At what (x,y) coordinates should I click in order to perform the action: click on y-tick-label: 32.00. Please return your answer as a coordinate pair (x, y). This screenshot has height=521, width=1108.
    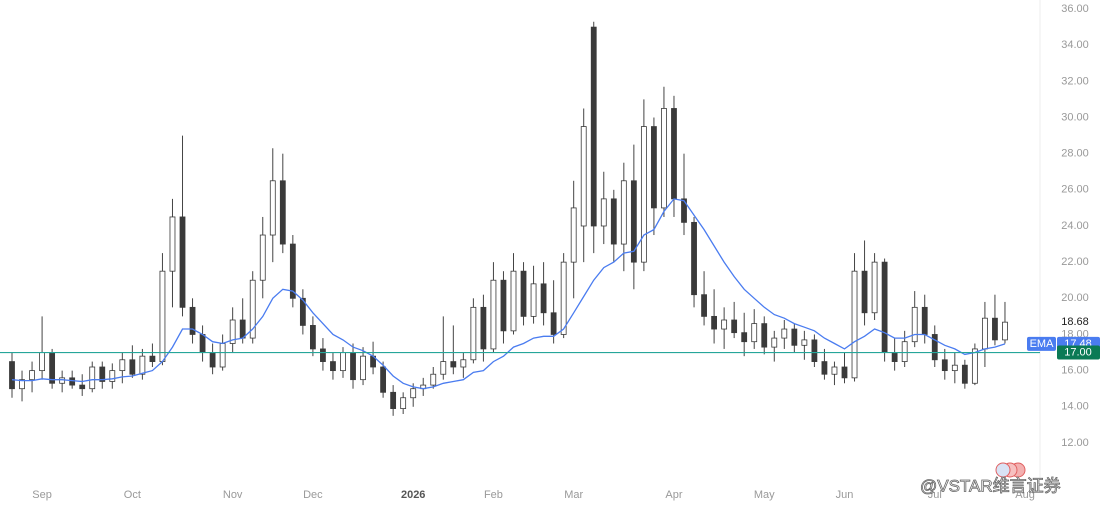
    Looking at the image, I should click on (1075, 81).